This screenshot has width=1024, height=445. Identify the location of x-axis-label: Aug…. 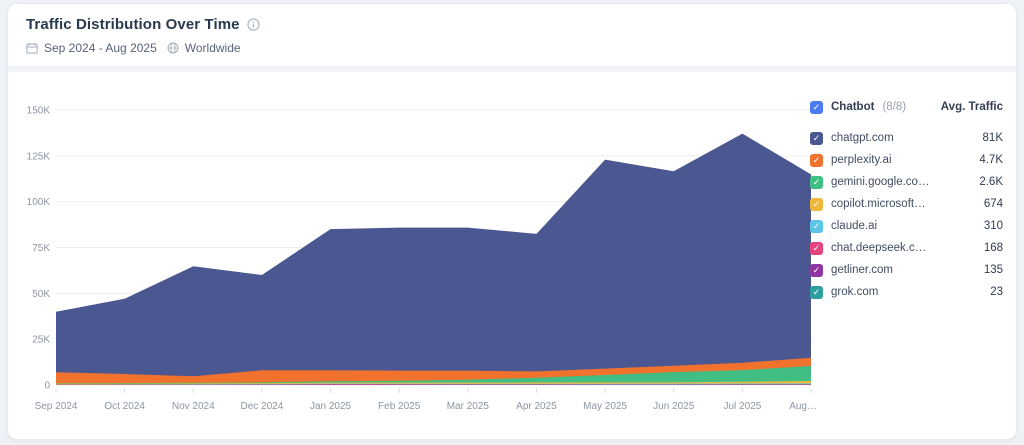
(803, 406).